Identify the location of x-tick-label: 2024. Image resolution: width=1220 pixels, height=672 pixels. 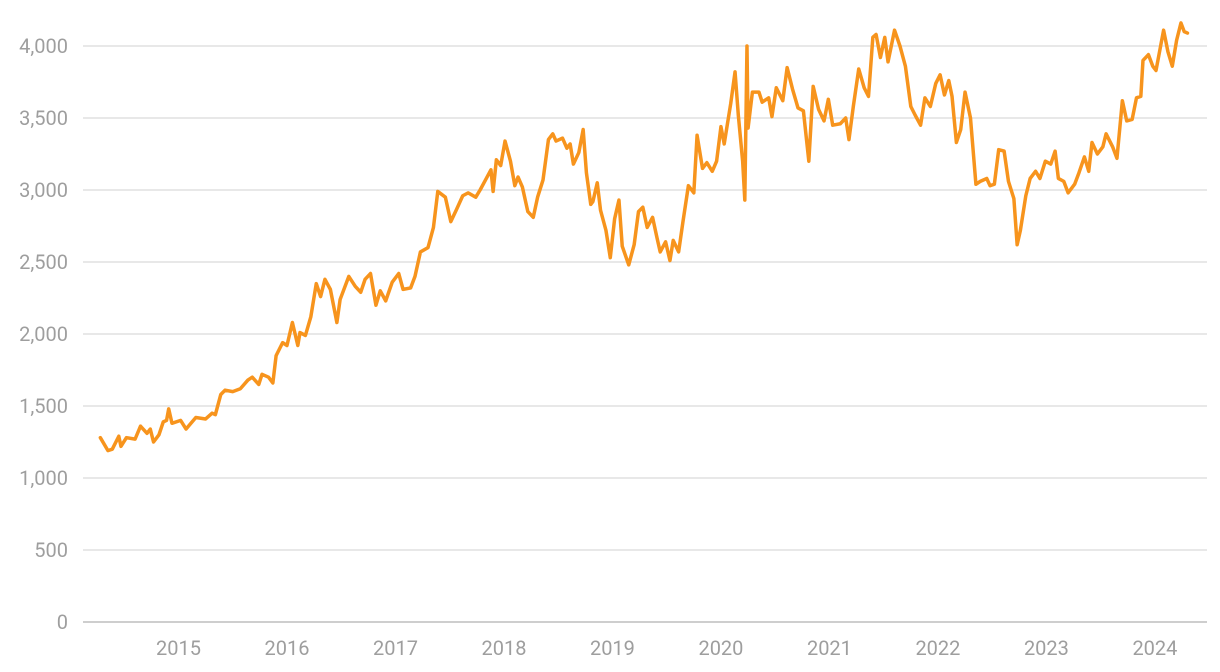
(1154, 648).